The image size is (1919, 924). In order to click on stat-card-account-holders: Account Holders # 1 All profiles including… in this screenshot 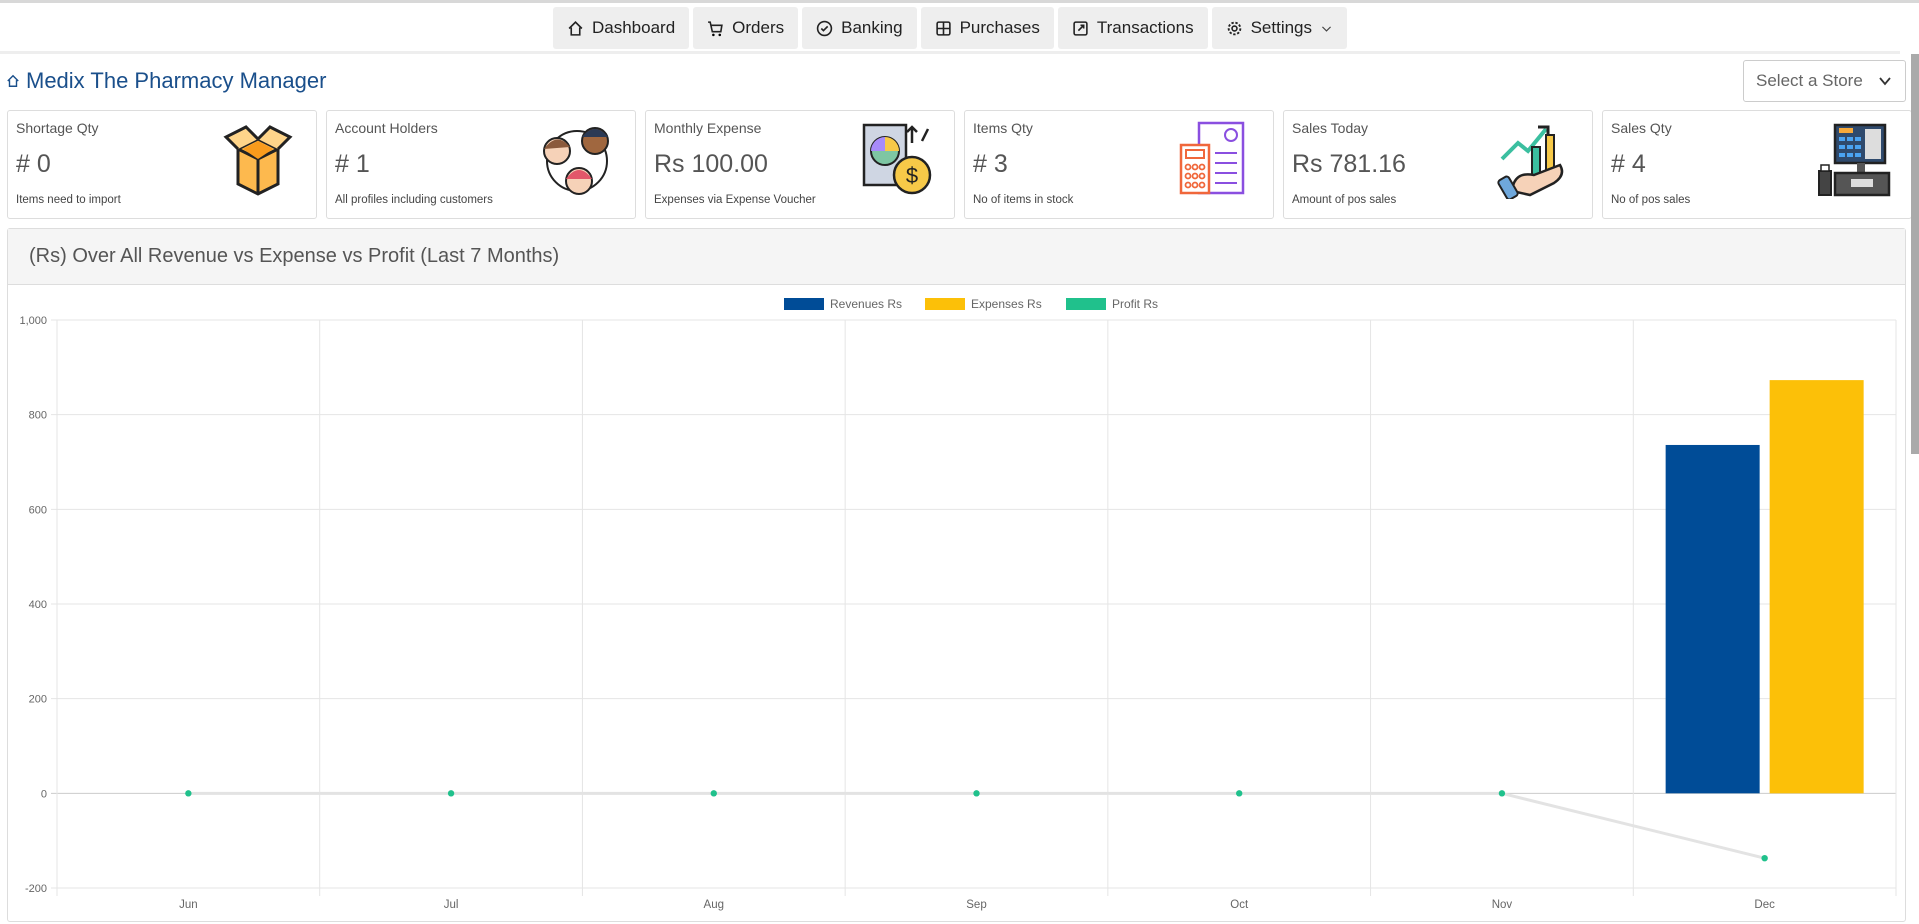, I will do `click(481, 164)`.